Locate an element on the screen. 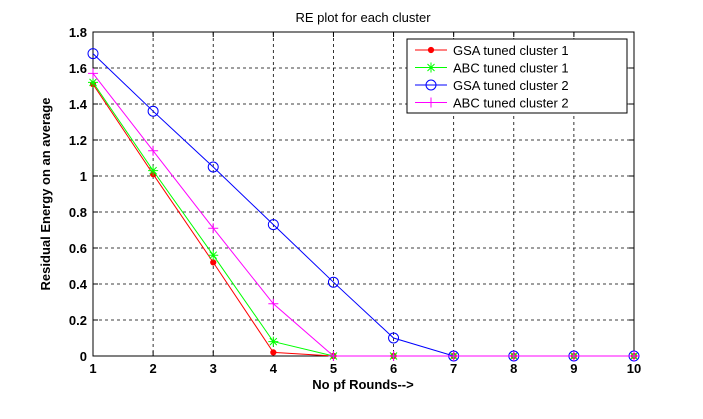 This screenshot has width=703, height=419. x-tick-label: 9 is located at coordinates (573, 368).